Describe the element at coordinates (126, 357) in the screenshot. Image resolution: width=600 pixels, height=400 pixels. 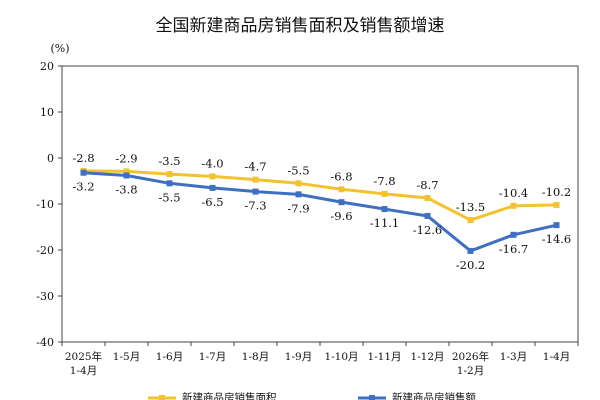
I see `x-tick-label: 1-5月` at that location.